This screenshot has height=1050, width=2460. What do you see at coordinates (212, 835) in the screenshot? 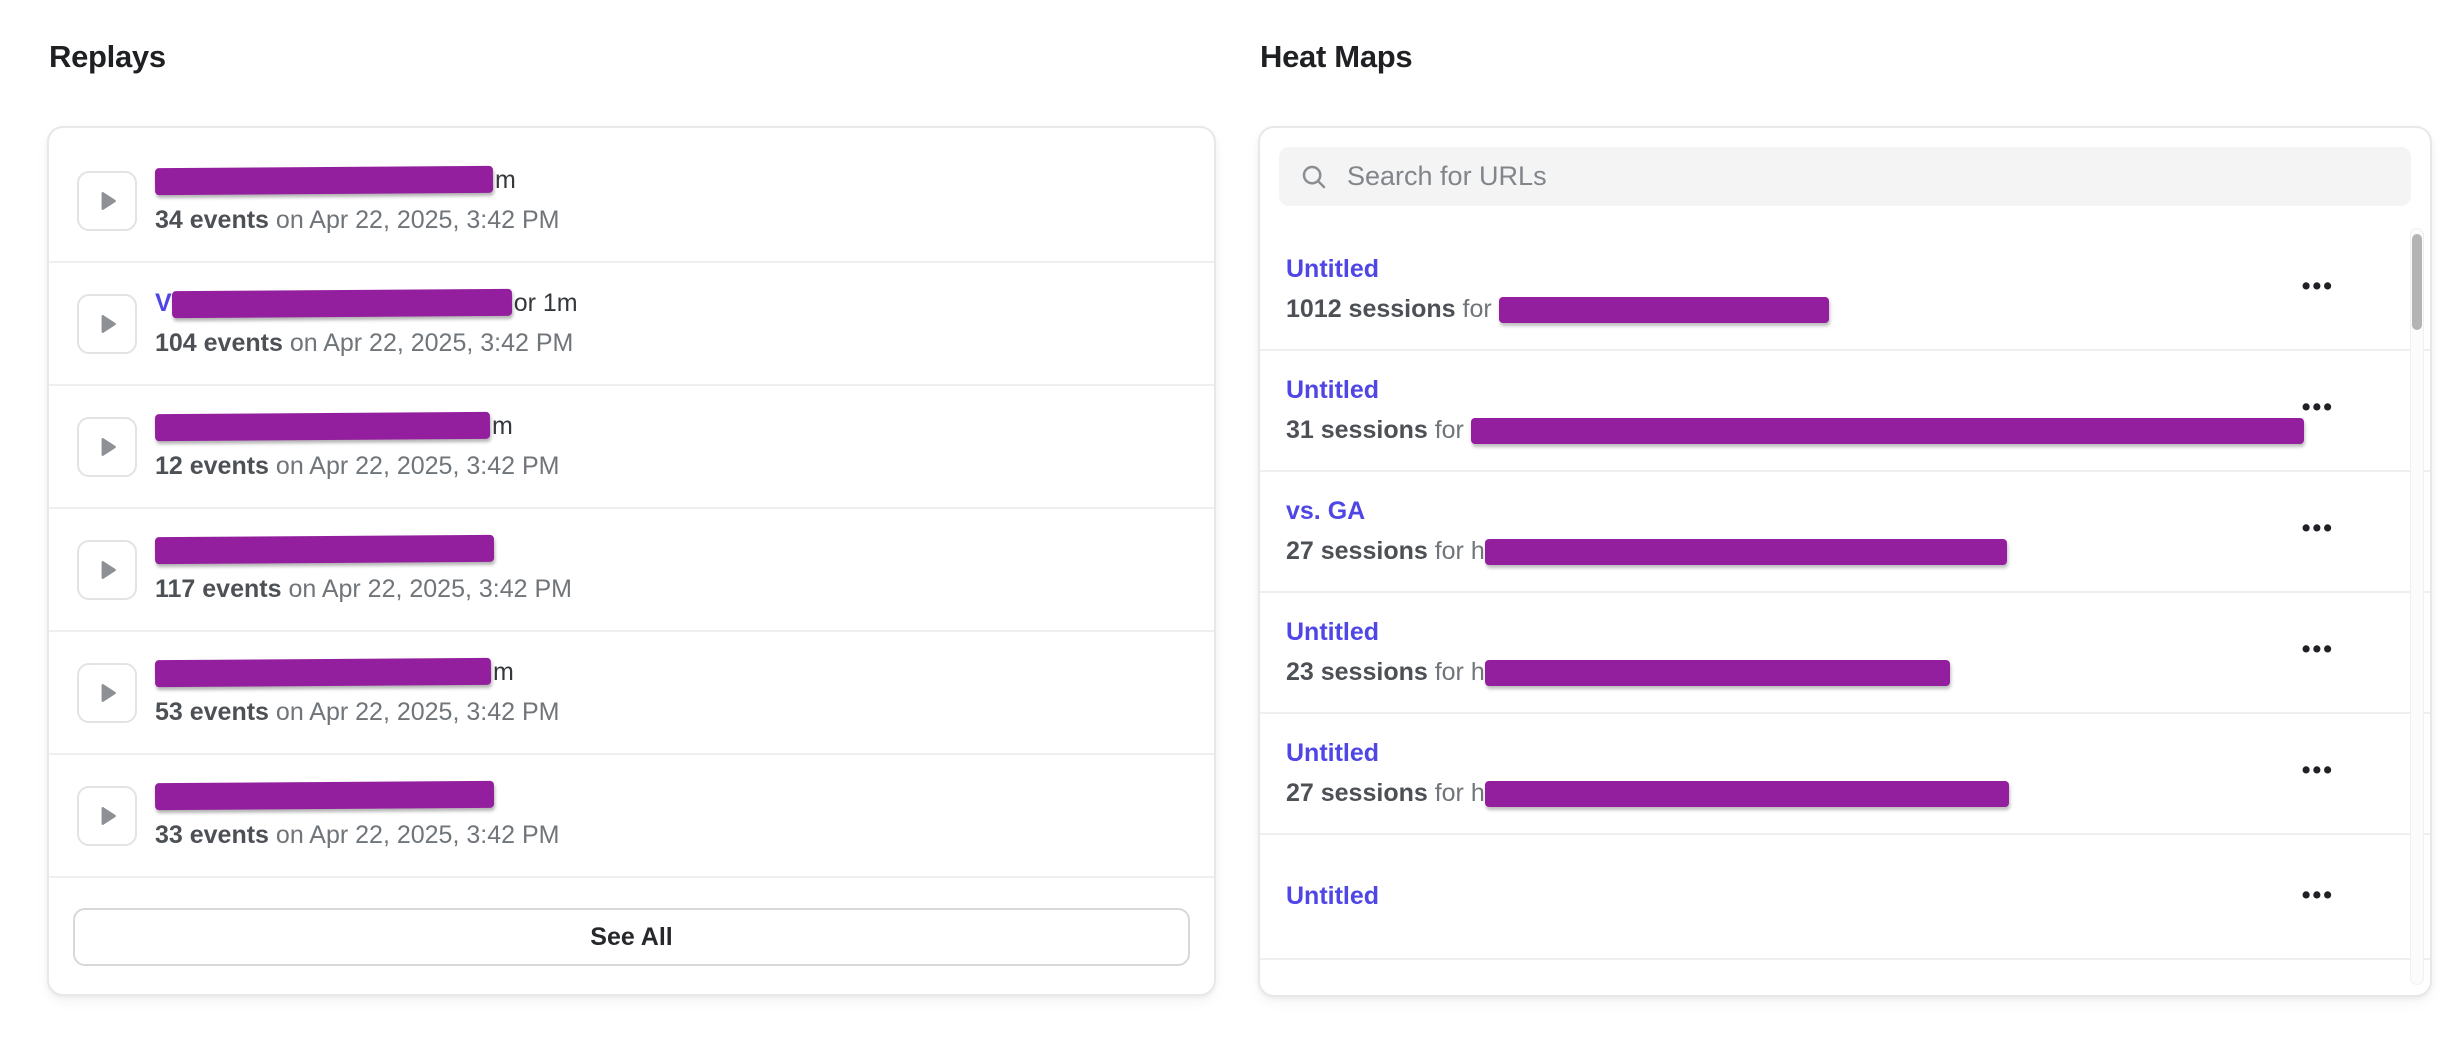
I see `event-count: 33 events` at bounding box center [212, 835].